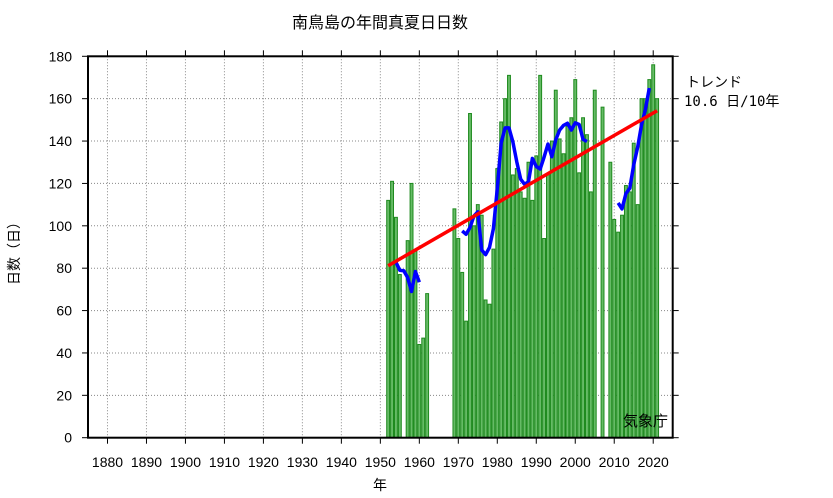 Image resolution: width=833 pixels, height=498 pixels. What do you see at coordinates (224, 462) in the screenshot?
I see `x-tick-label: 1910` at bounding box center [224, 462].